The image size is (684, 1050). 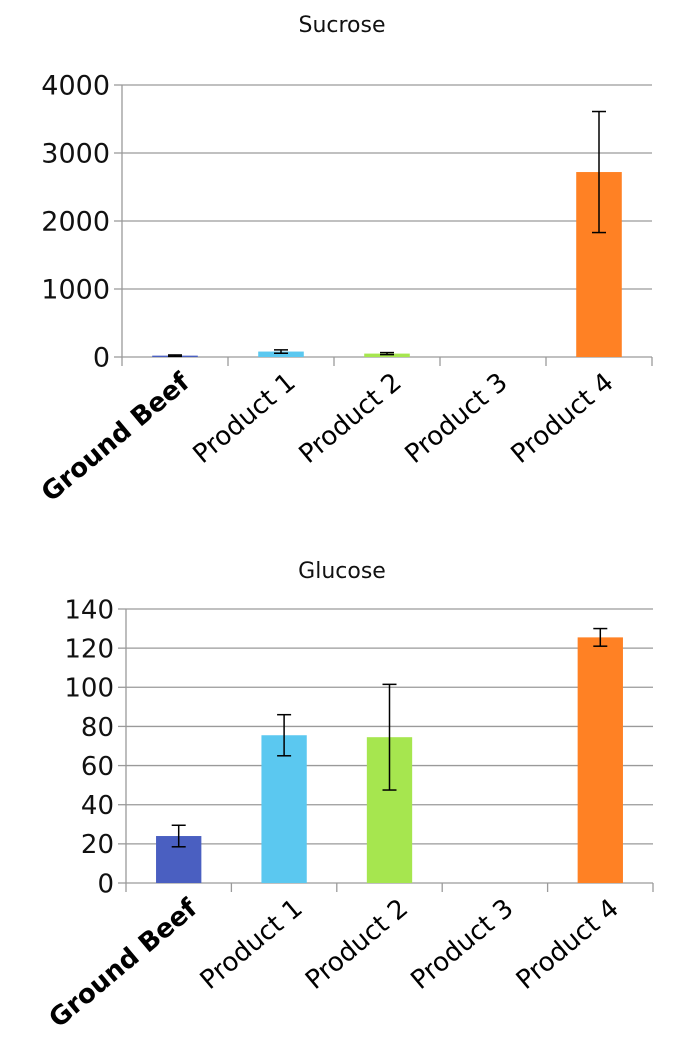 What do you see at coordinates (341, 25) in the screenshot?
I see `chart-title: Sucrose` at bounding box center [341, 25].